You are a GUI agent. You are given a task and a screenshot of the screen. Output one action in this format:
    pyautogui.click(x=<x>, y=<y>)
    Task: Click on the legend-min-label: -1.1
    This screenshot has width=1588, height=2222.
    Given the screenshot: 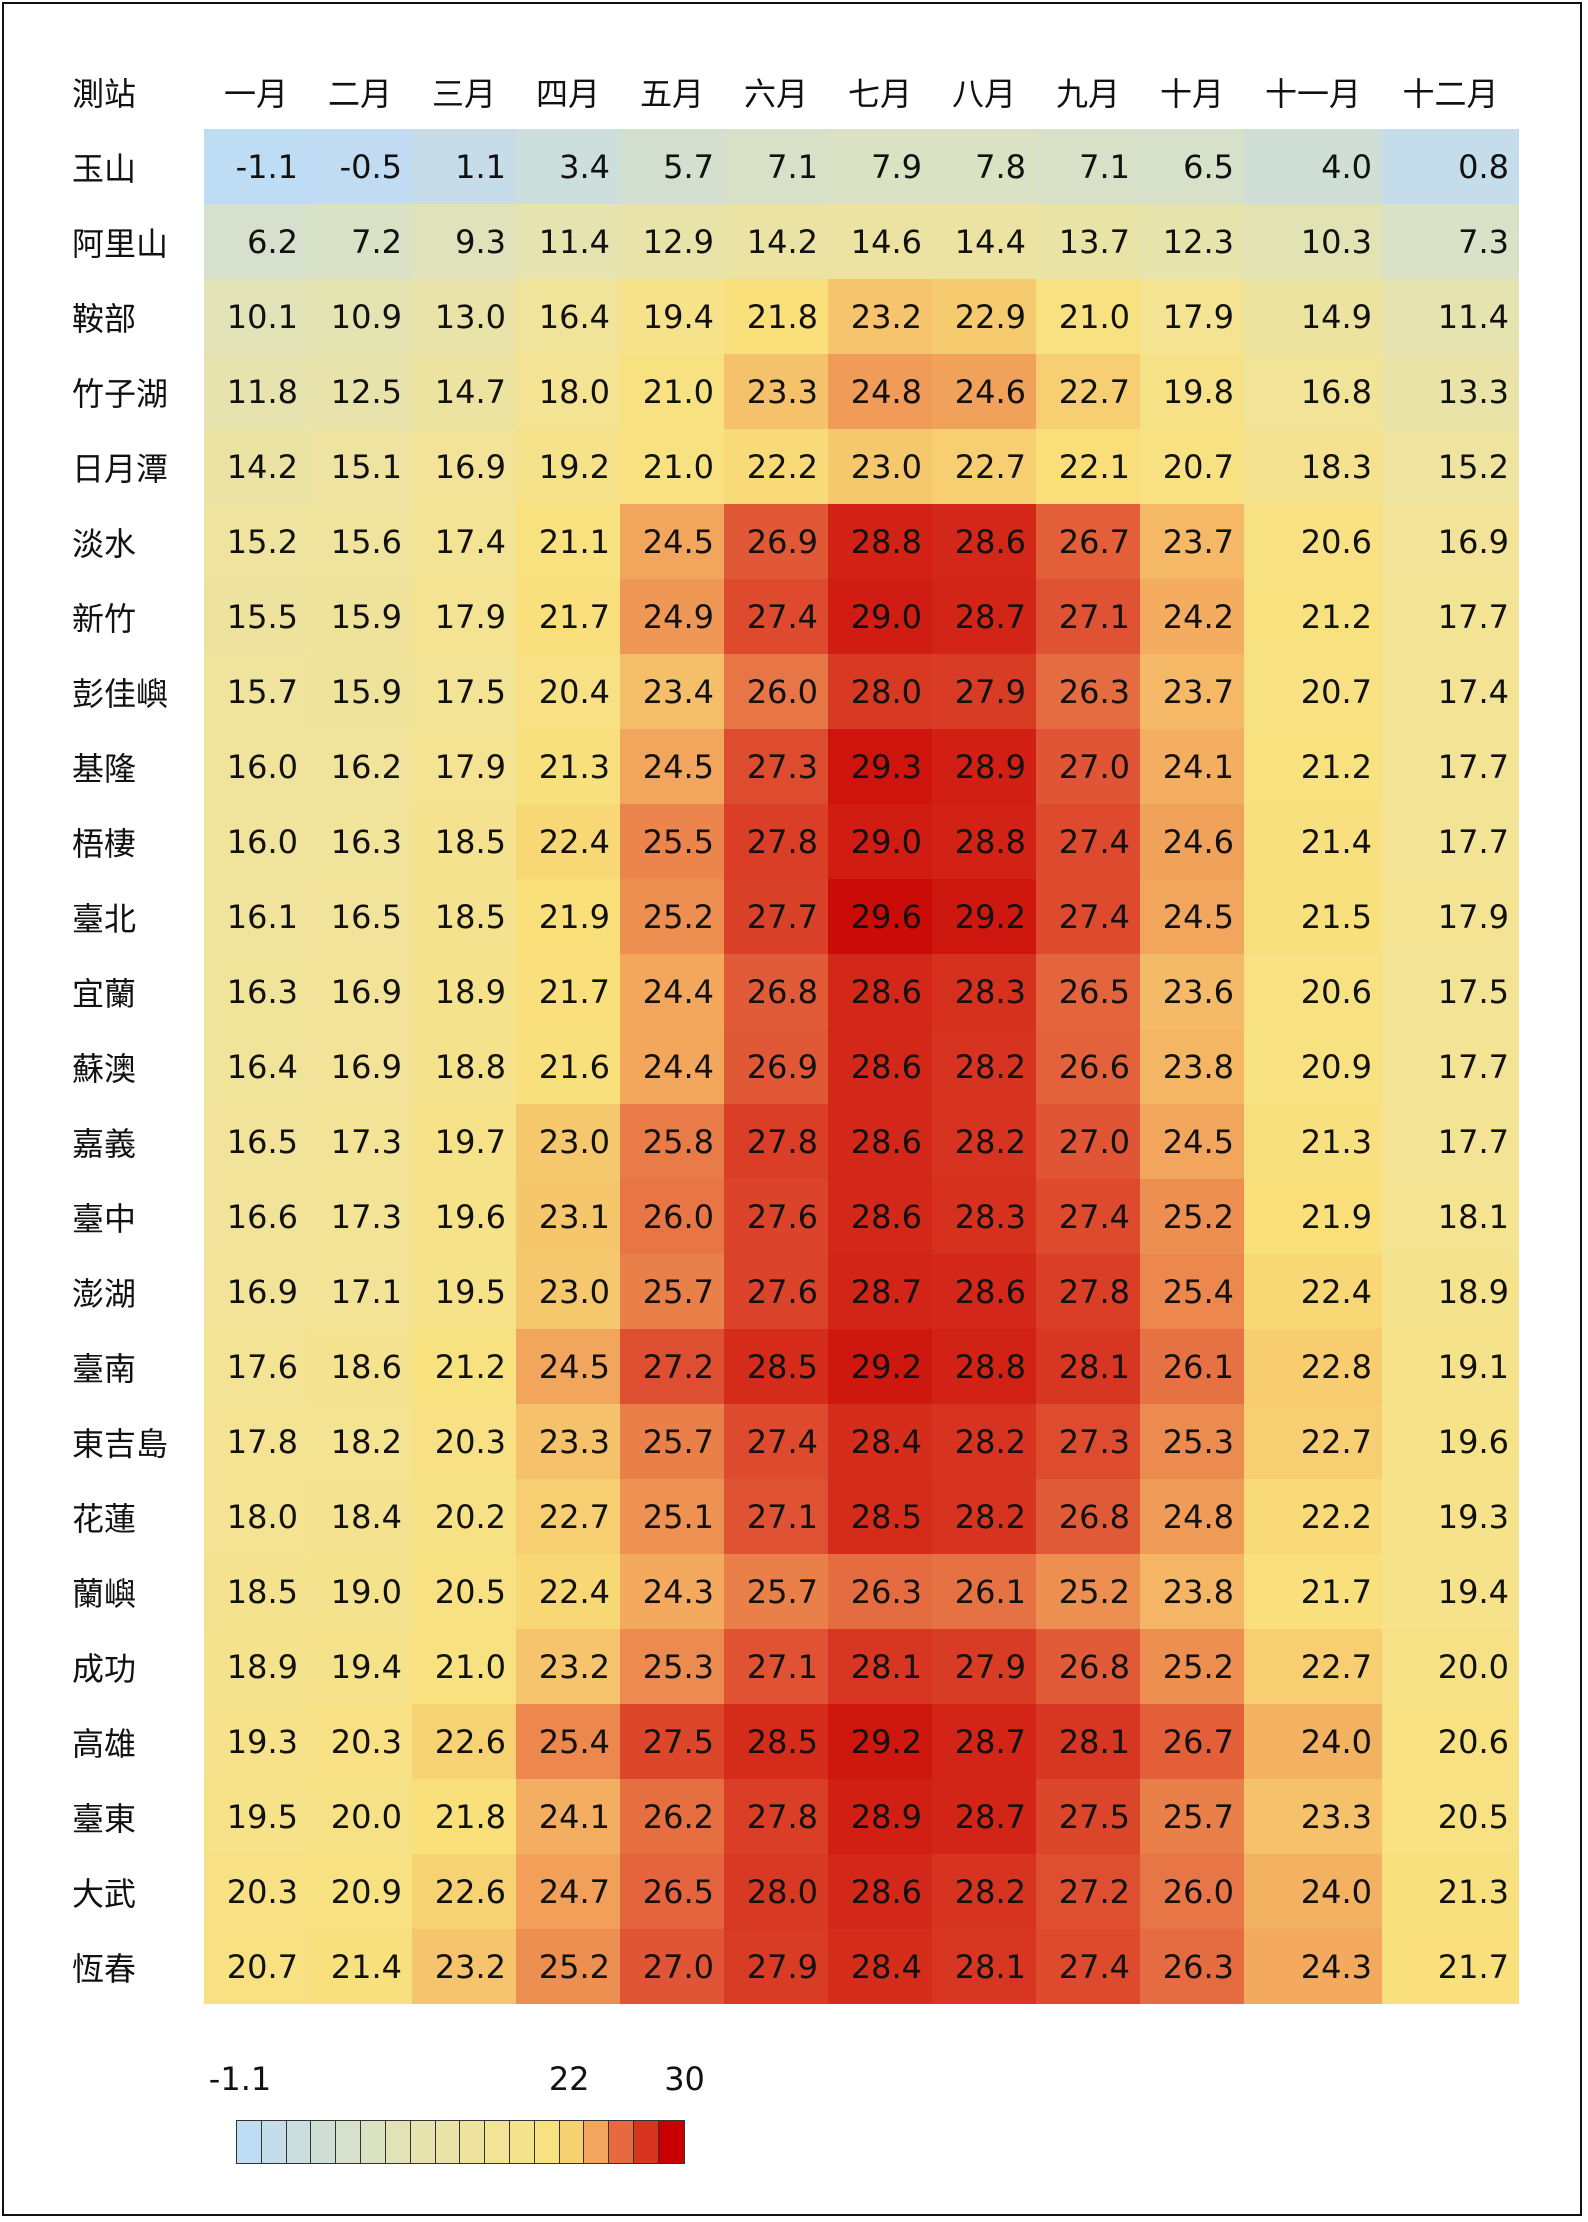 What is the action you would take?
    pyautogui.click(x=240, y=2079)
    